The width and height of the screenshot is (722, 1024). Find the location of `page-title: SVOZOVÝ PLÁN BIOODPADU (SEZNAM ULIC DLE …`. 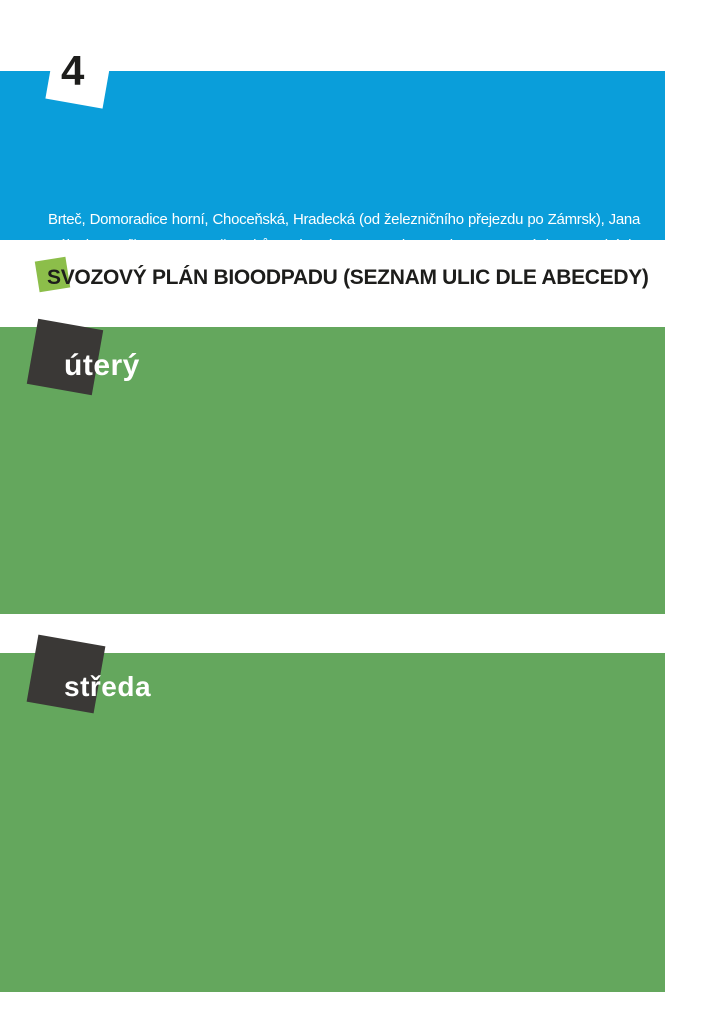

page-title: SVOZOVÝ PLÁN BIOODPADU (SEZNAM ULIC DLE … is located at coordinates (348, 277).